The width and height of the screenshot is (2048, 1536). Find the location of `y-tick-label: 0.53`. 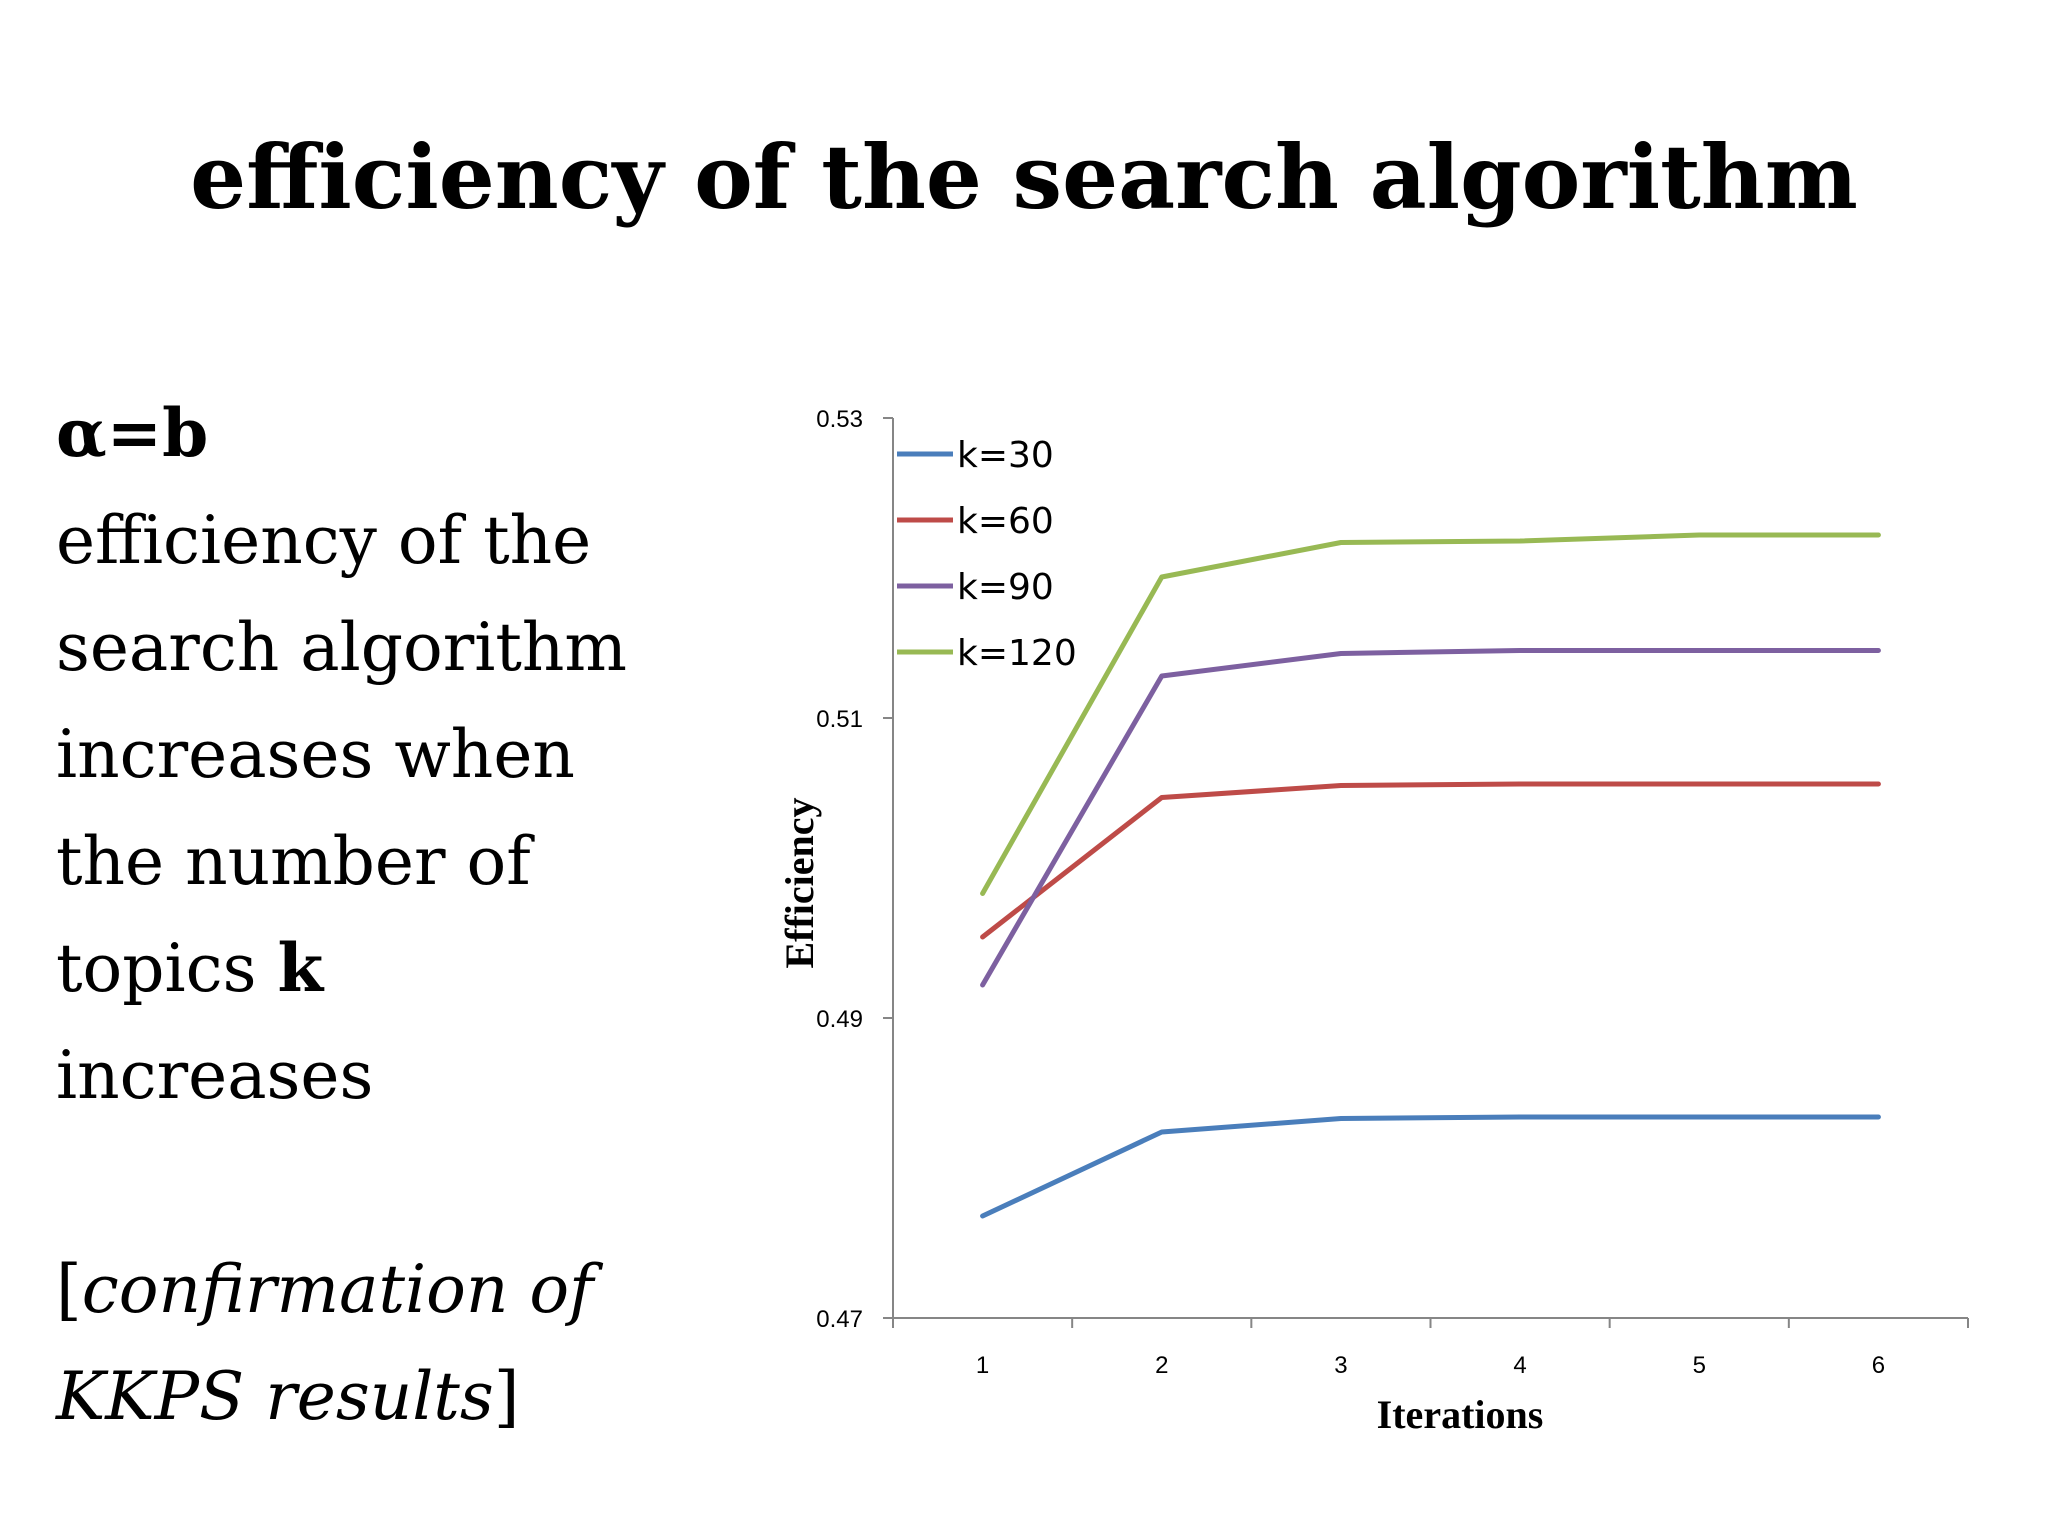

y-tick-label: 0.53 is located at coordinates (839, 419).